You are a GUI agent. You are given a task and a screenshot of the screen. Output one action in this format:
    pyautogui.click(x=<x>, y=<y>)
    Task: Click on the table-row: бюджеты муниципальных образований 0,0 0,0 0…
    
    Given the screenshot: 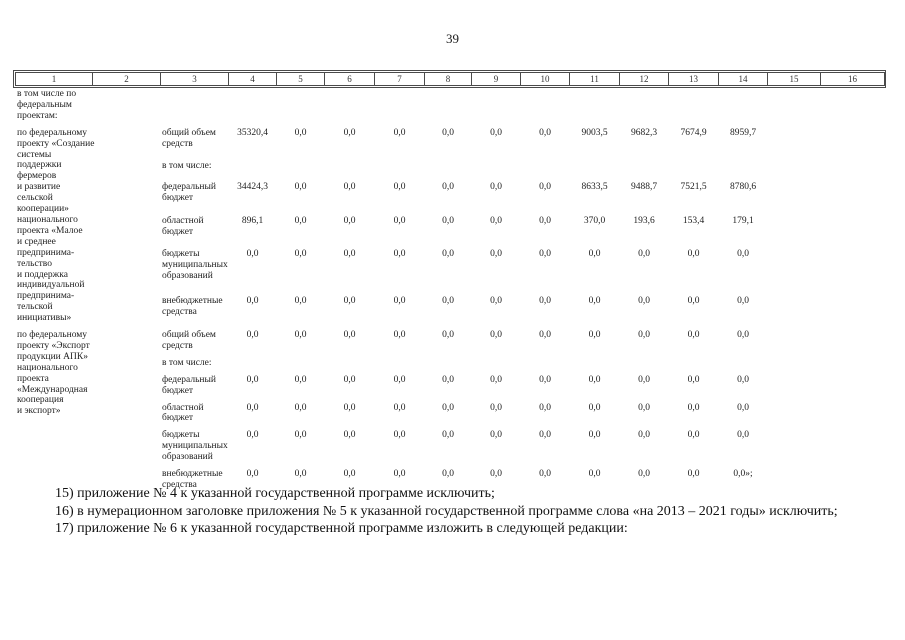 What is the action you would take?
    pyautogui.click(x=449, y=449)
    